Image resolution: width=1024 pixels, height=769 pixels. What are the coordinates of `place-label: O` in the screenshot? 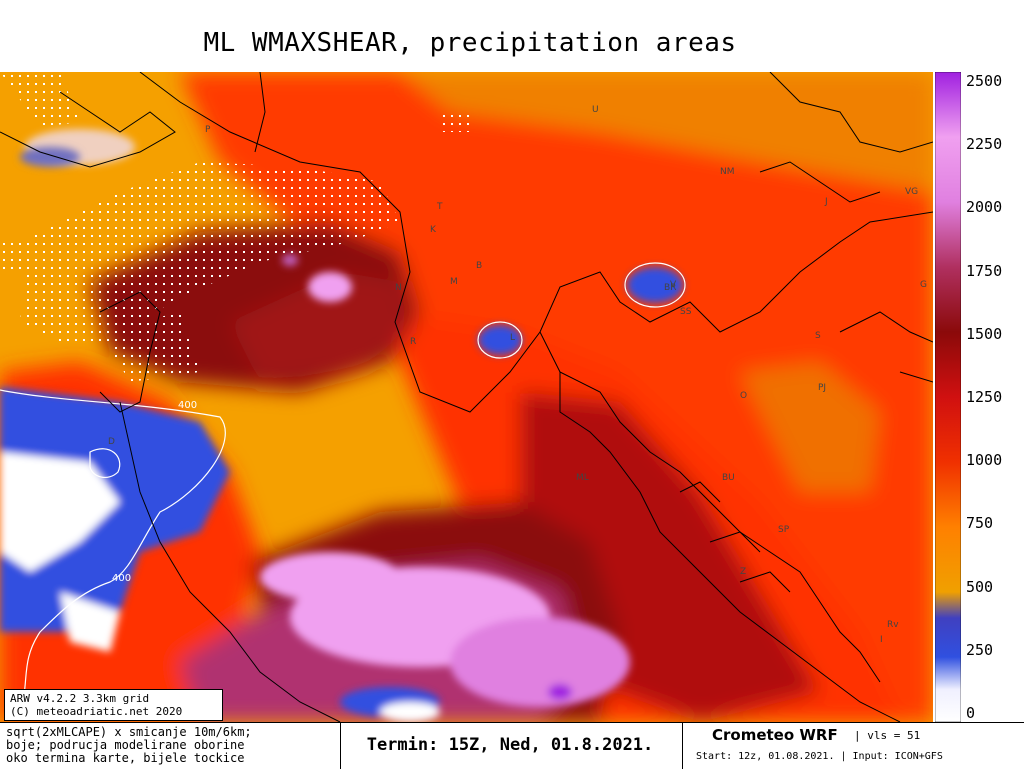 It's located at (743, 396).